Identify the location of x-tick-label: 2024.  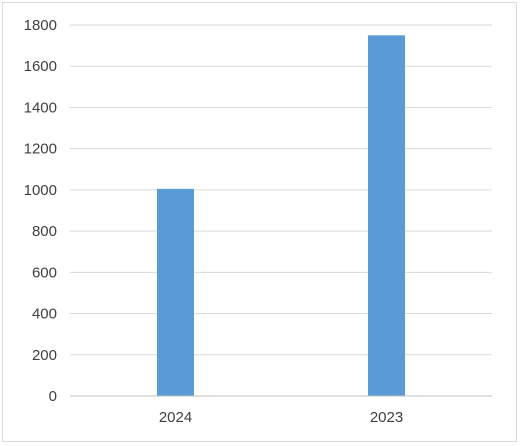
(175, 417).